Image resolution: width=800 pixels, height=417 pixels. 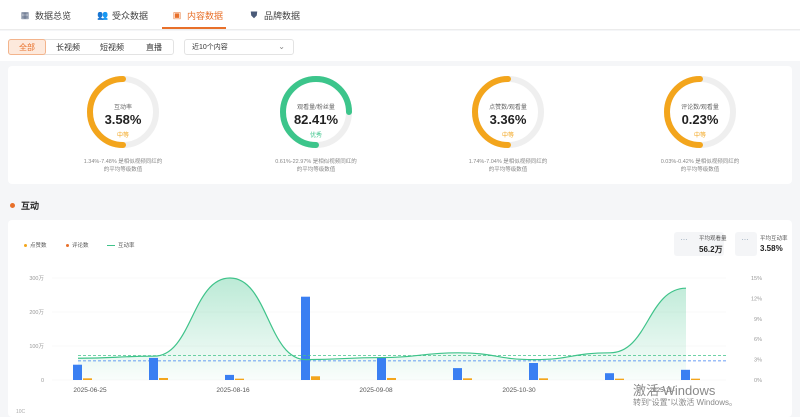 I want to click on legend-likes: 点赞数, so click(x=35, y=245).